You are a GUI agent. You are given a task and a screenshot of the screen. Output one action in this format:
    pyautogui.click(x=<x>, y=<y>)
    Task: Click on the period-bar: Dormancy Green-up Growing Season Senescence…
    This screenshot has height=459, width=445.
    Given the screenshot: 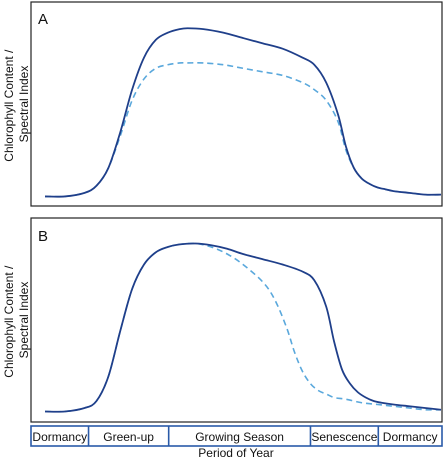 What is the action you would take?
    pyautogui.click(x=234, y=436)
    